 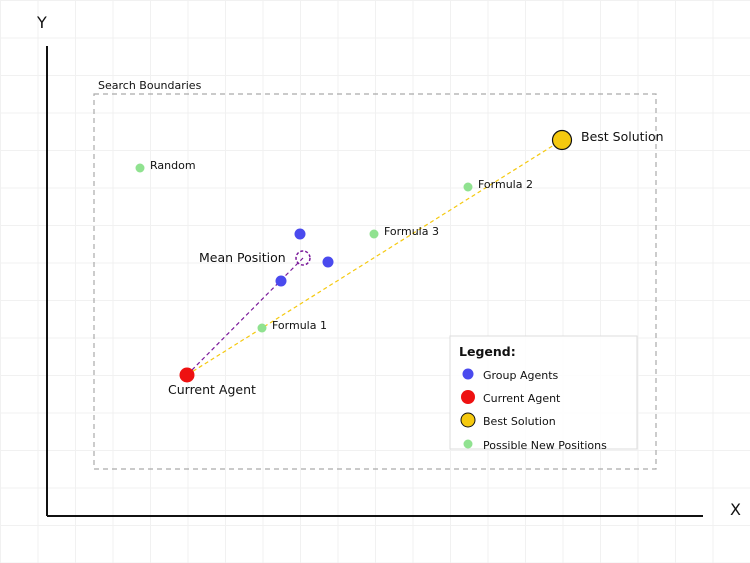 What do you see at coordinates (468, 444) in the screenshot?
I see `legend-swatch-possible-positions` at bounding box center [468, 444].